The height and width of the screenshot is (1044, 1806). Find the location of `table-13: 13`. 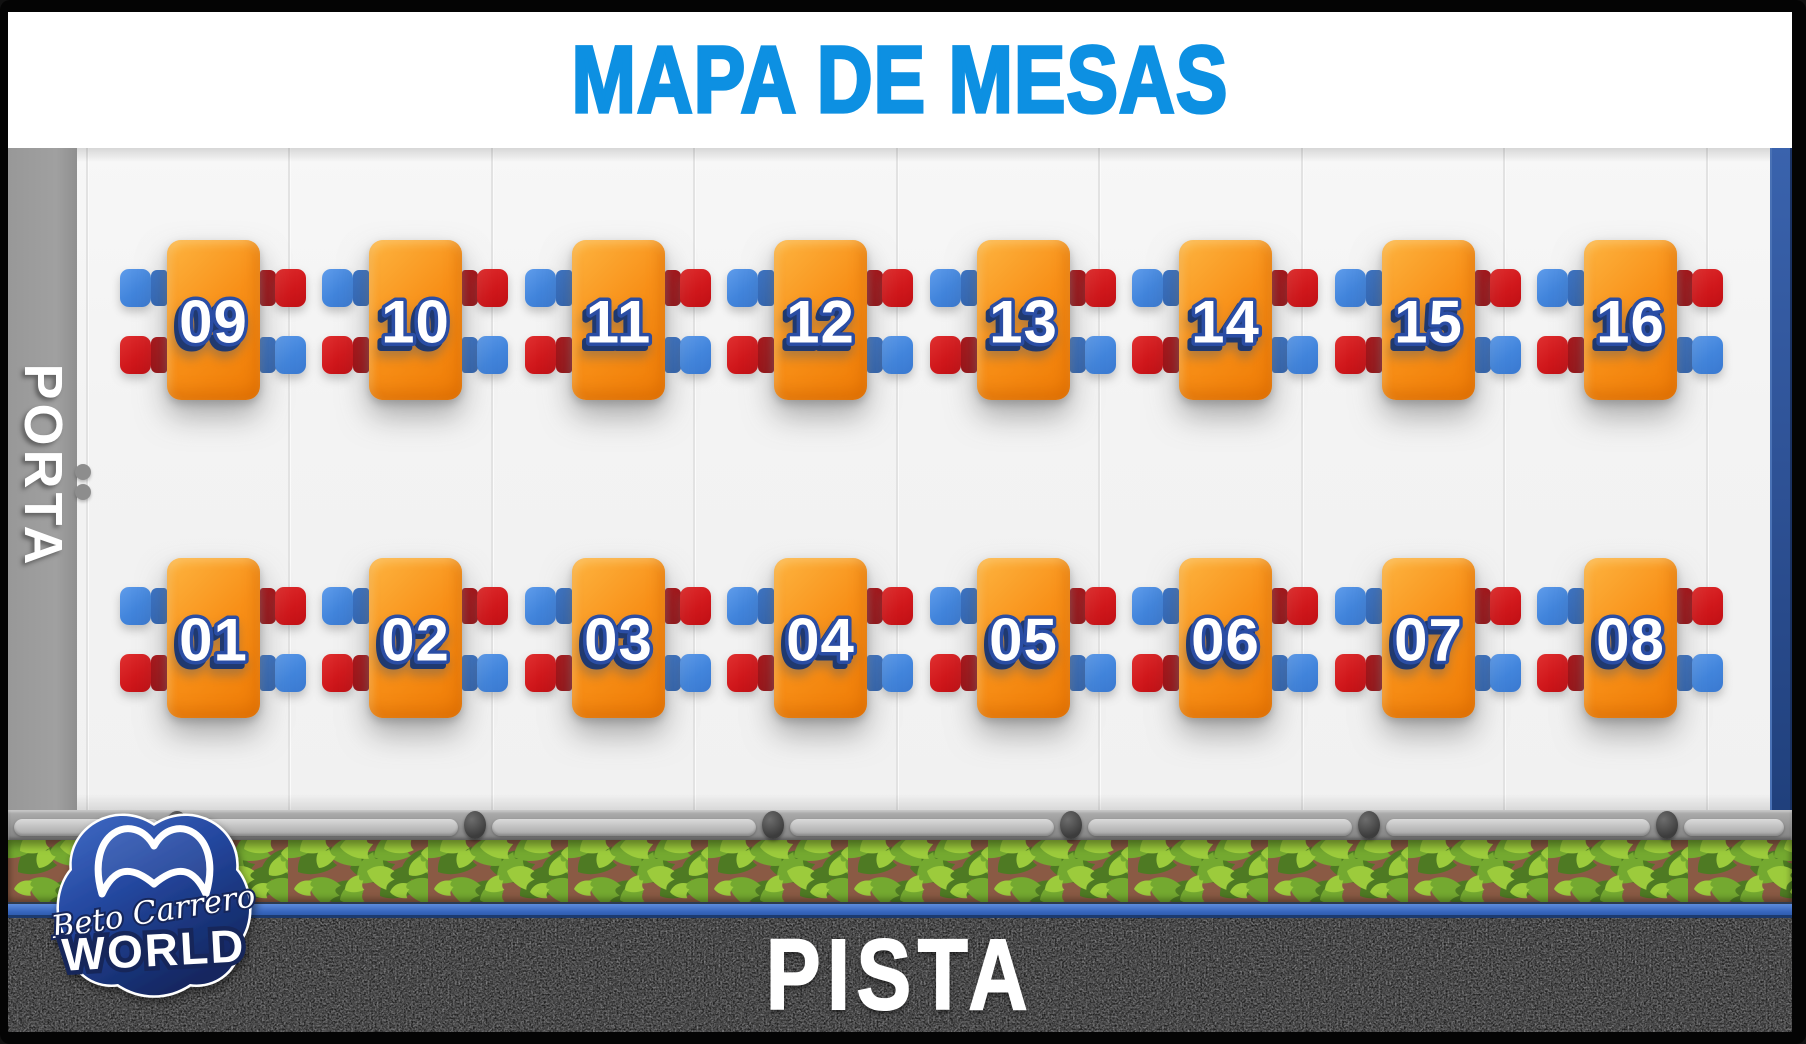

table-13: 13 is located at coordinates (1022, 320).